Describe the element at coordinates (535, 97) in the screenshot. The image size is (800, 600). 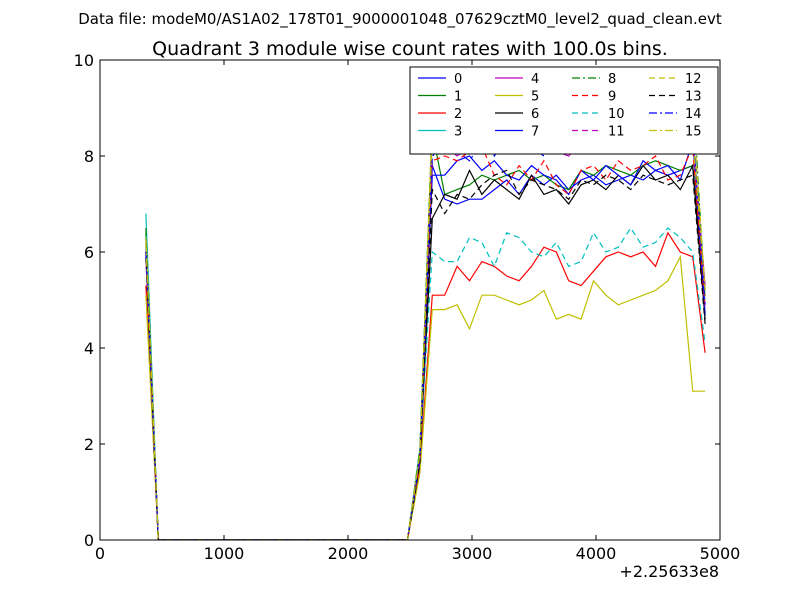
I see `legend-label-5: 5` at that location.